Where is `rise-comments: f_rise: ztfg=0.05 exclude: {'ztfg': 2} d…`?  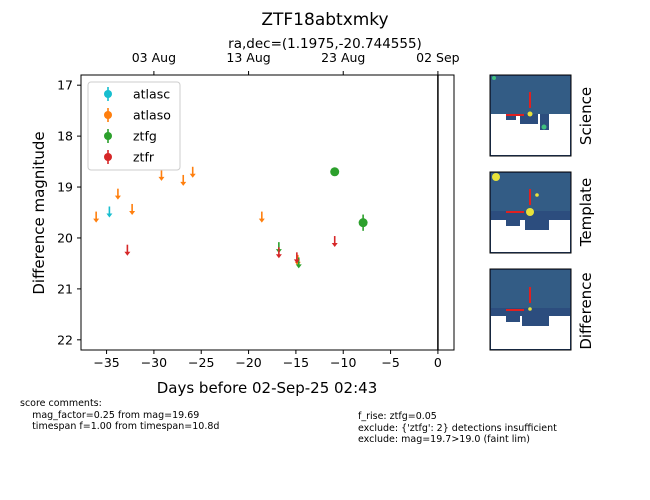
rise-comments: f_rise: ztfg=0.05 exclude: {'ztfg': 2} d… is located at coordinates (457, 428).